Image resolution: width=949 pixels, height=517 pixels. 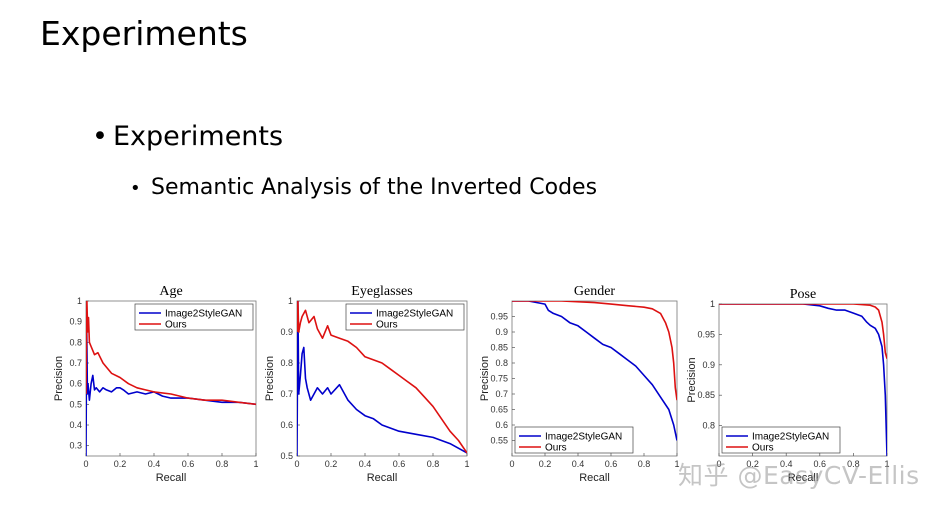 I want to click on watermark: 知乎 @EasyCV-Ellis, so click(x=799, y=475).